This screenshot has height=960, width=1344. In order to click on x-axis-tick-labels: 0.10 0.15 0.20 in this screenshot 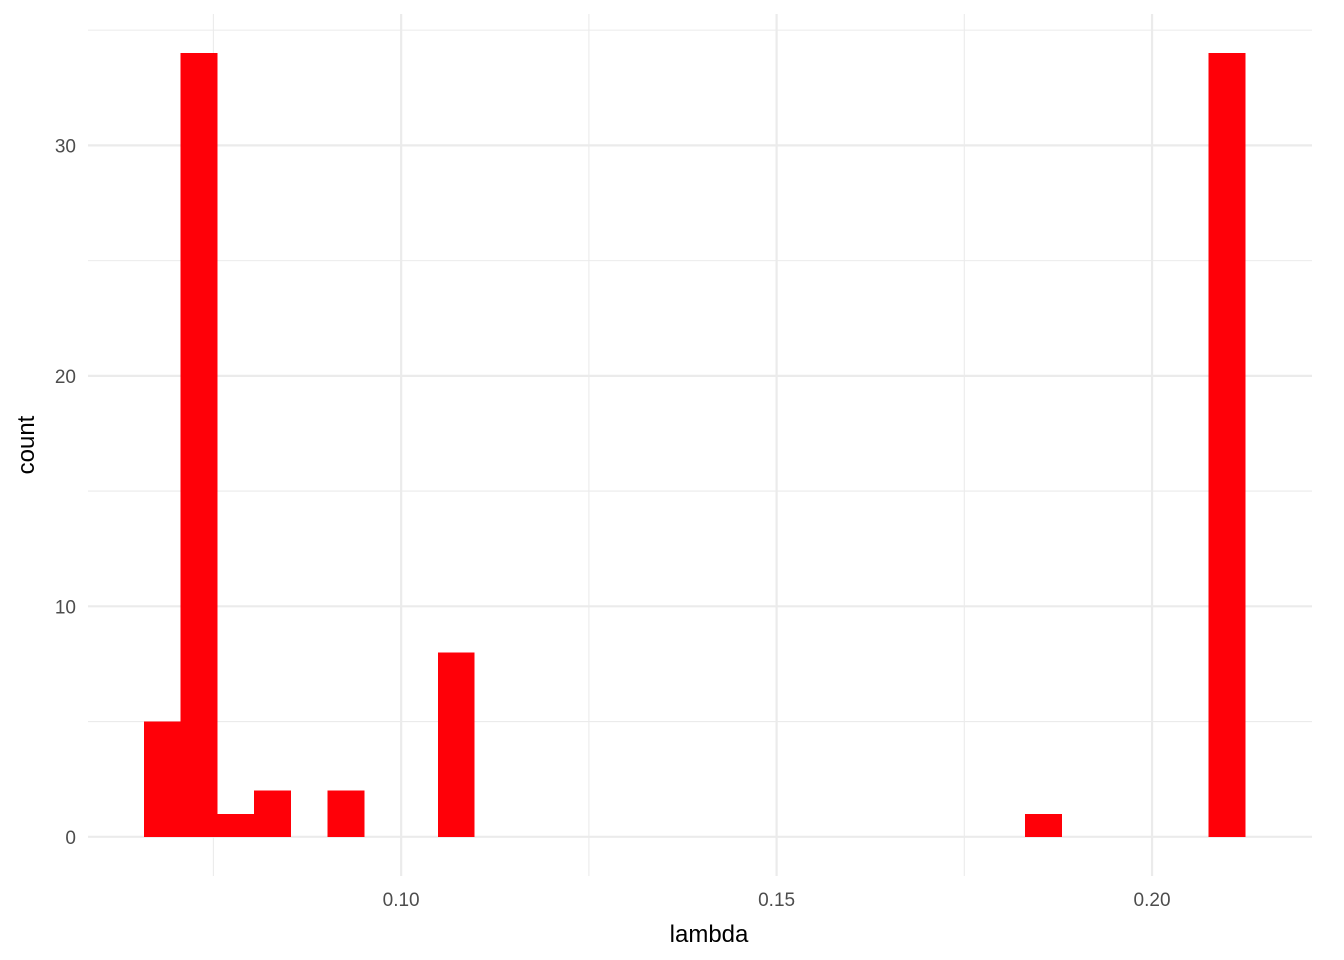, I will do `click(777, 900)`.